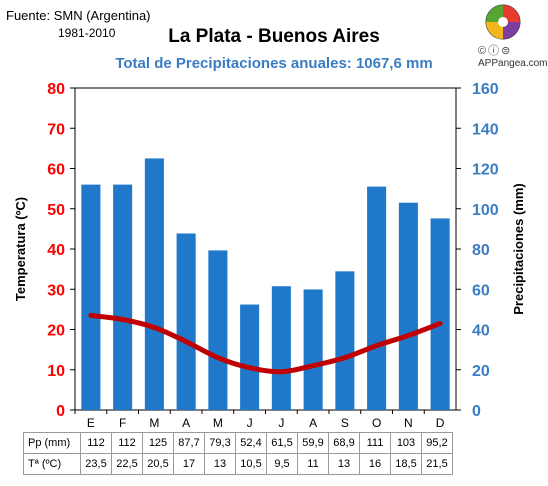  I want to click on table-cell: 11, so click(313, 464).